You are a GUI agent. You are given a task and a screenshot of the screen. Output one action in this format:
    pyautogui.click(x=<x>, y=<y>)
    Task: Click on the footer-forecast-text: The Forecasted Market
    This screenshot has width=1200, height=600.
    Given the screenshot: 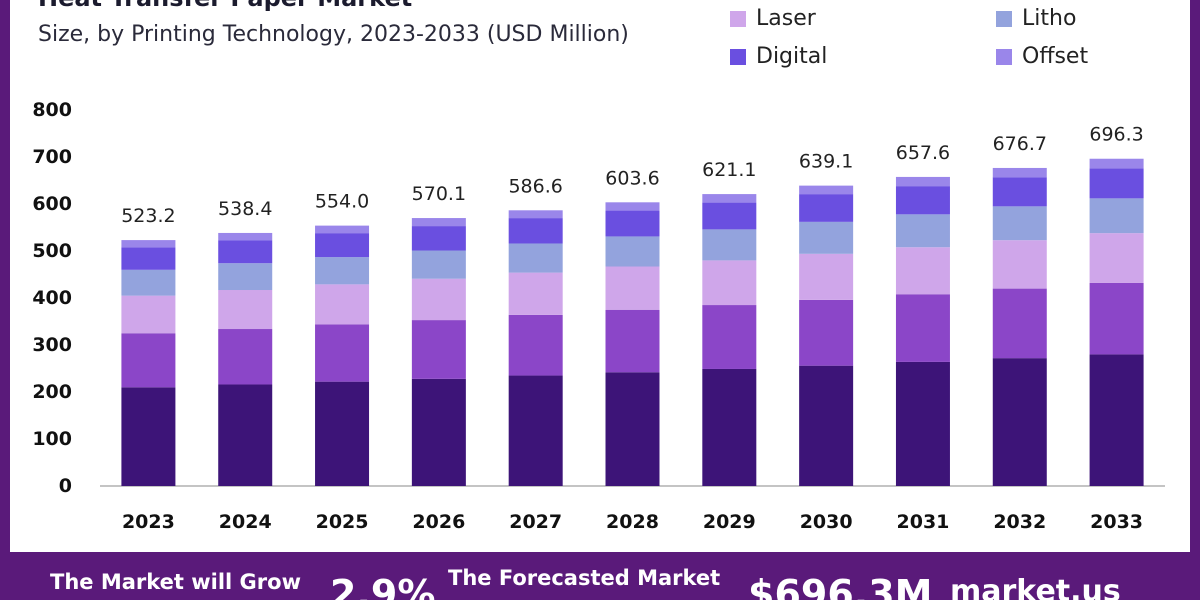 What is the action you would take?
    pyautogui.click(x=584, y=578)
    